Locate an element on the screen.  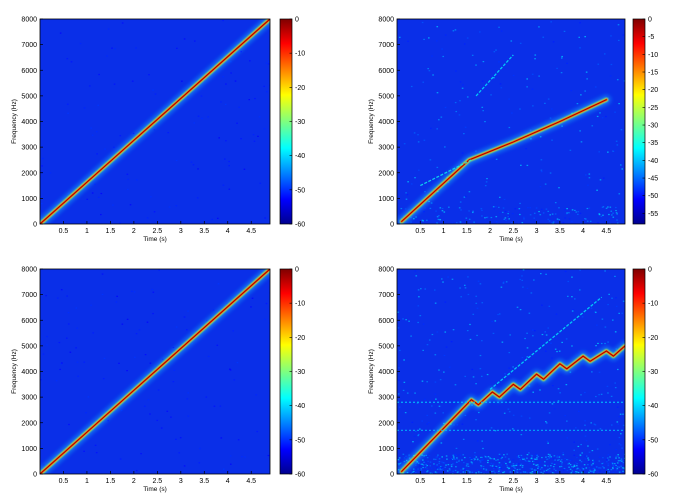
y-tick-label: 8000 is located at coordinates (386, 270).